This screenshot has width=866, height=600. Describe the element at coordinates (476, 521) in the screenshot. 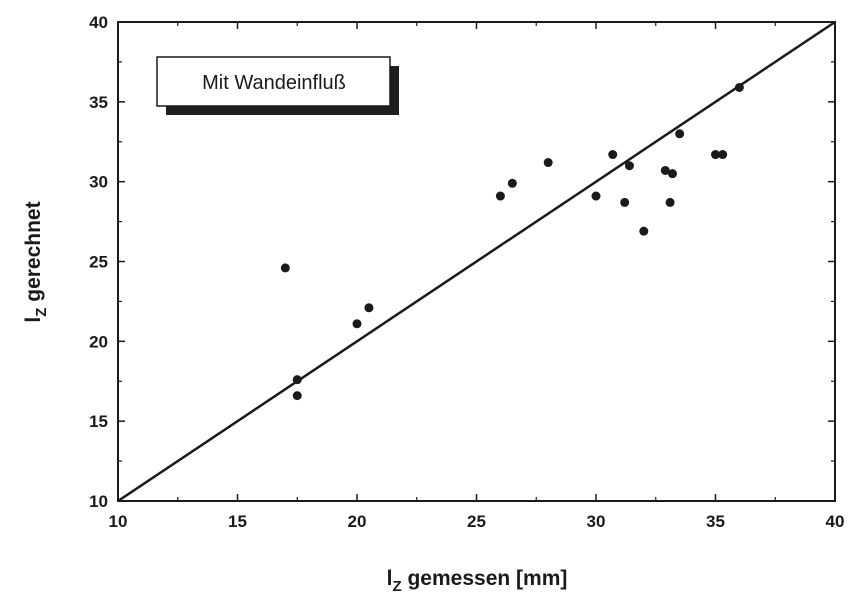

I see `x-tick-label: 25` at that location.